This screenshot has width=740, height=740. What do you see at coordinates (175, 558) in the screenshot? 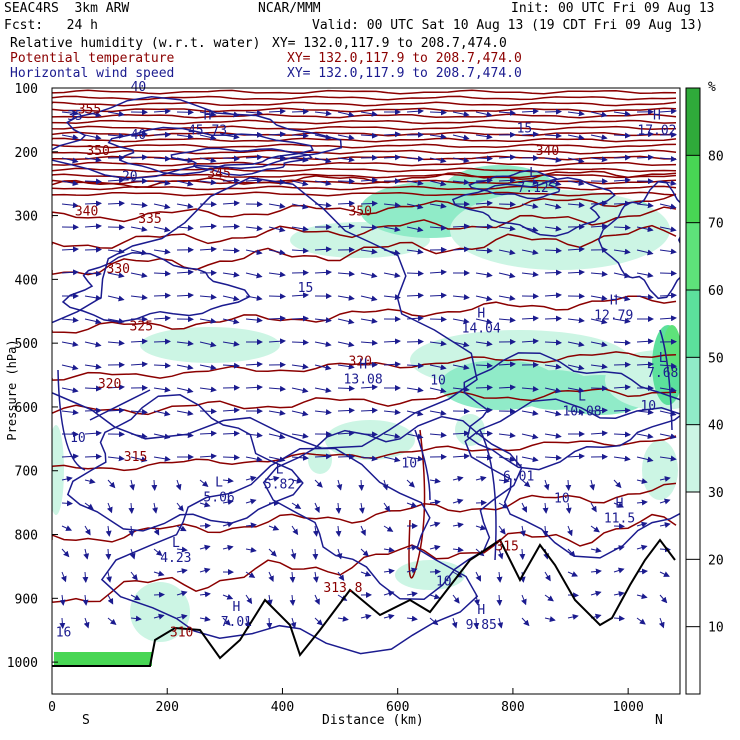
I see `extremum-value: 4.23` at bounding box center [175, 558].